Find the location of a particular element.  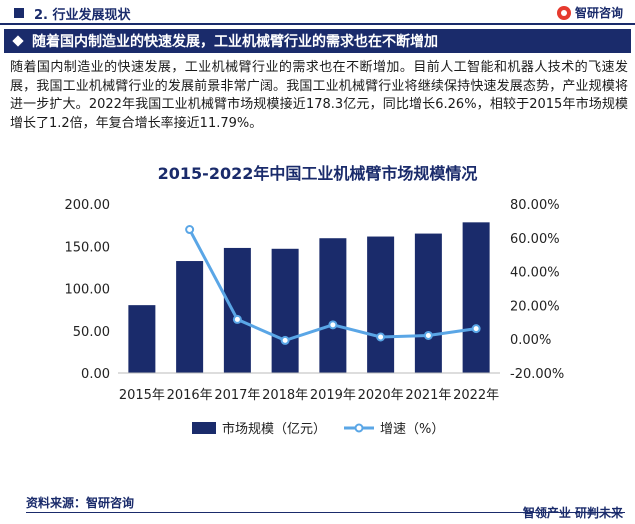

headline-banner: 随着国内制造业的快速发展，工业机械臂行业的需求也在不断增加 is located at coordinates (317, 41).